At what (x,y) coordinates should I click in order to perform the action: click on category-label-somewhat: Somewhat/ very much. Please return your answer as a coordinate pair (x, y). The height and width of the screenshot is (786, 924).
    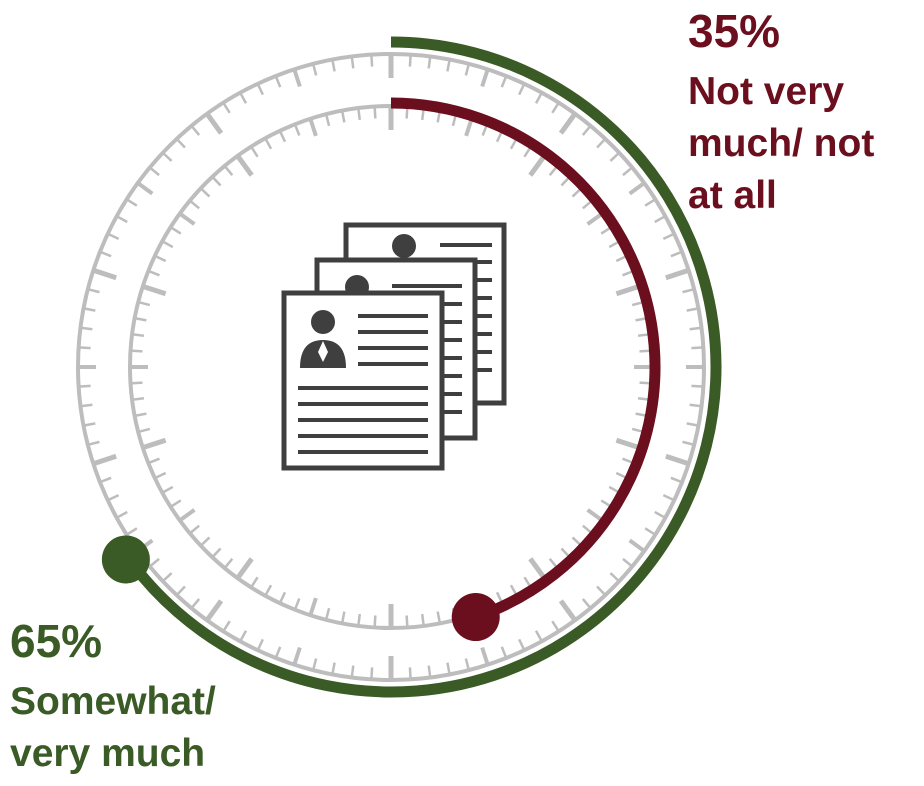
    Looking at the image, I should click on (170, 728).